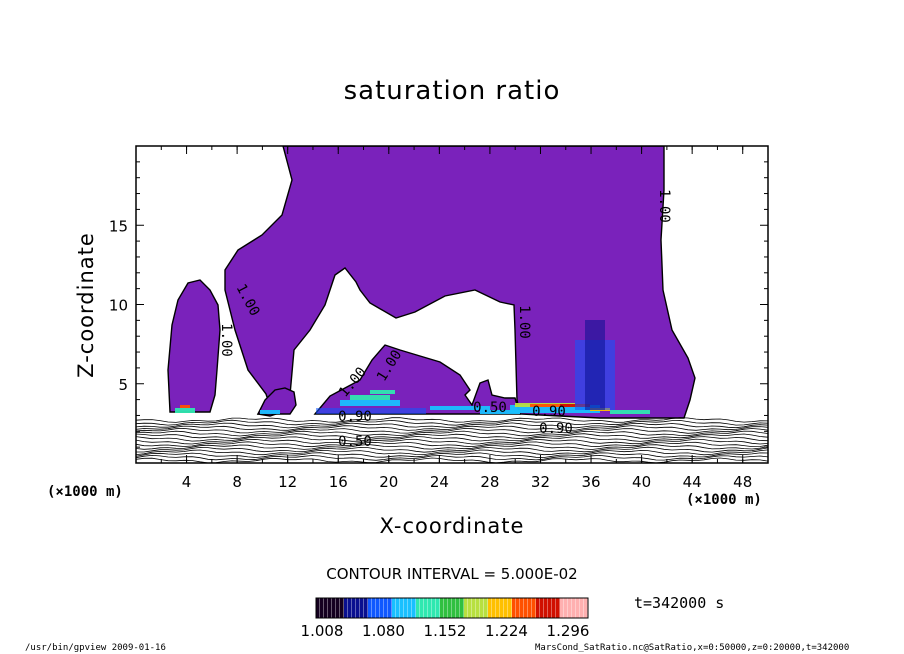 This screenshot has width=904, height=654. I want to click on colorbar-stripes, so click(452, 608).